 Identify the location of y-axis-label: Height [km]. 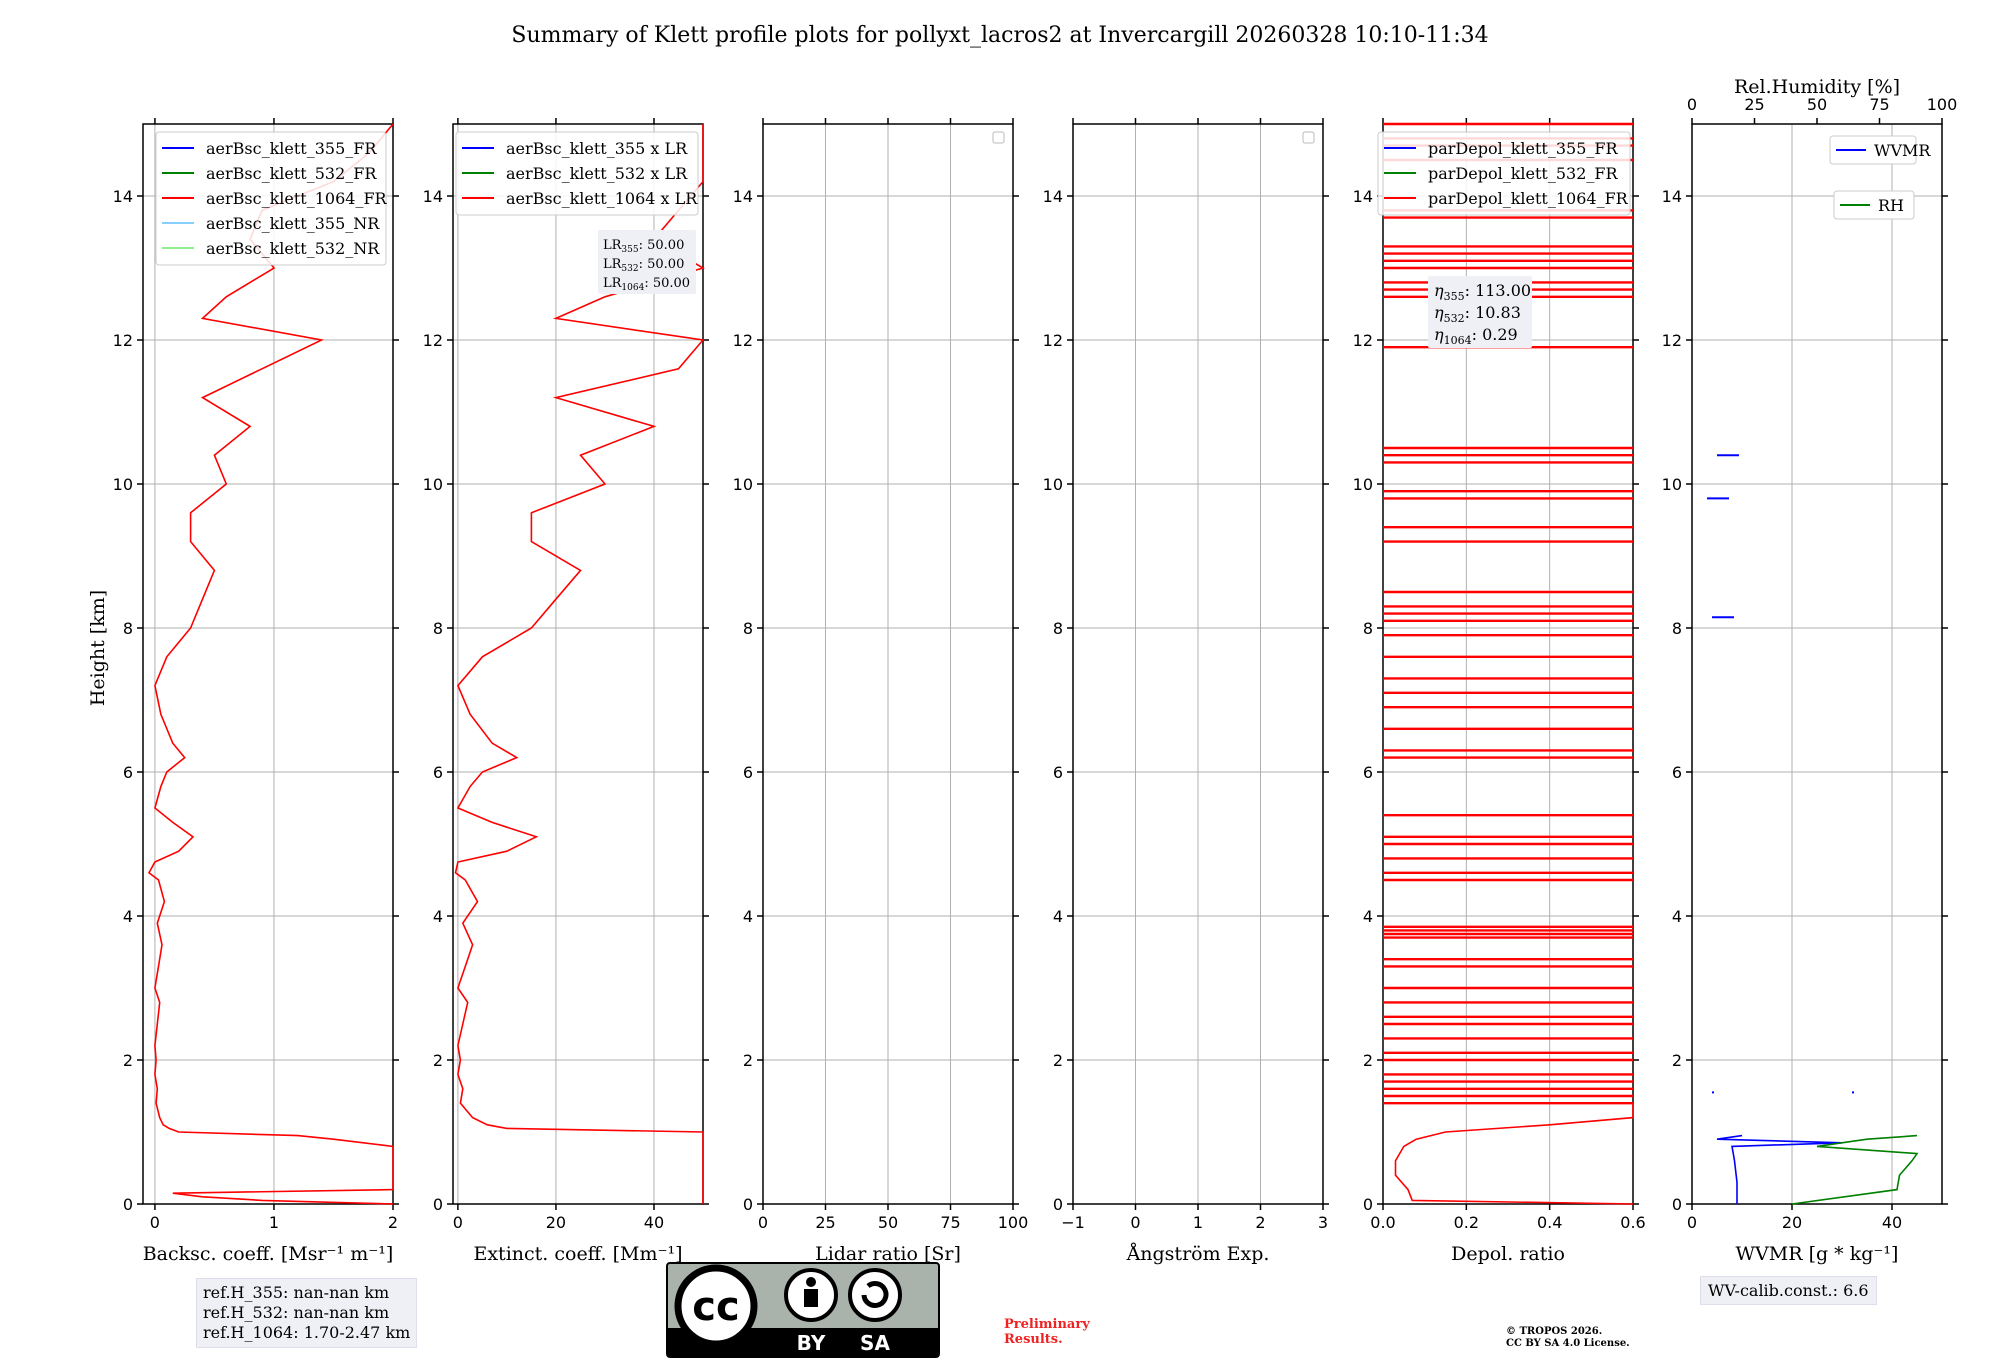
(98, 648).